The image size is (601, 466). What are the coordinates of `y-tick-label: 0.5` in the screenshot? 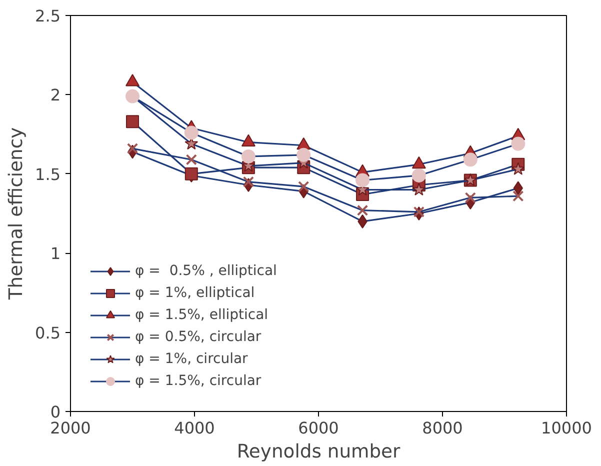 It's located at (48, 332).